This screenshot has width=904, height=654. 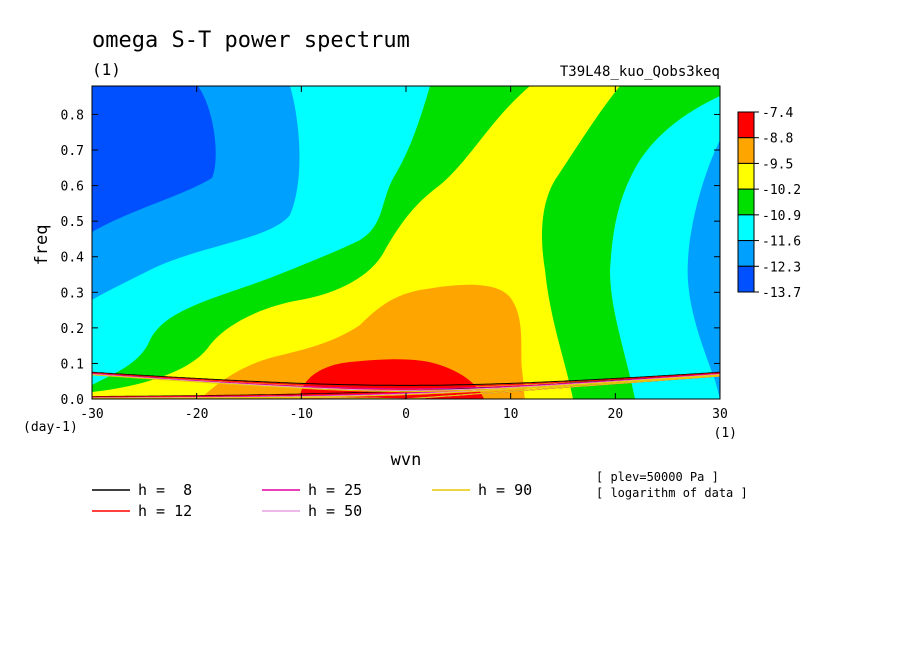 I want to click on colorbar-label: -10.9, so click(x=781, y=216).